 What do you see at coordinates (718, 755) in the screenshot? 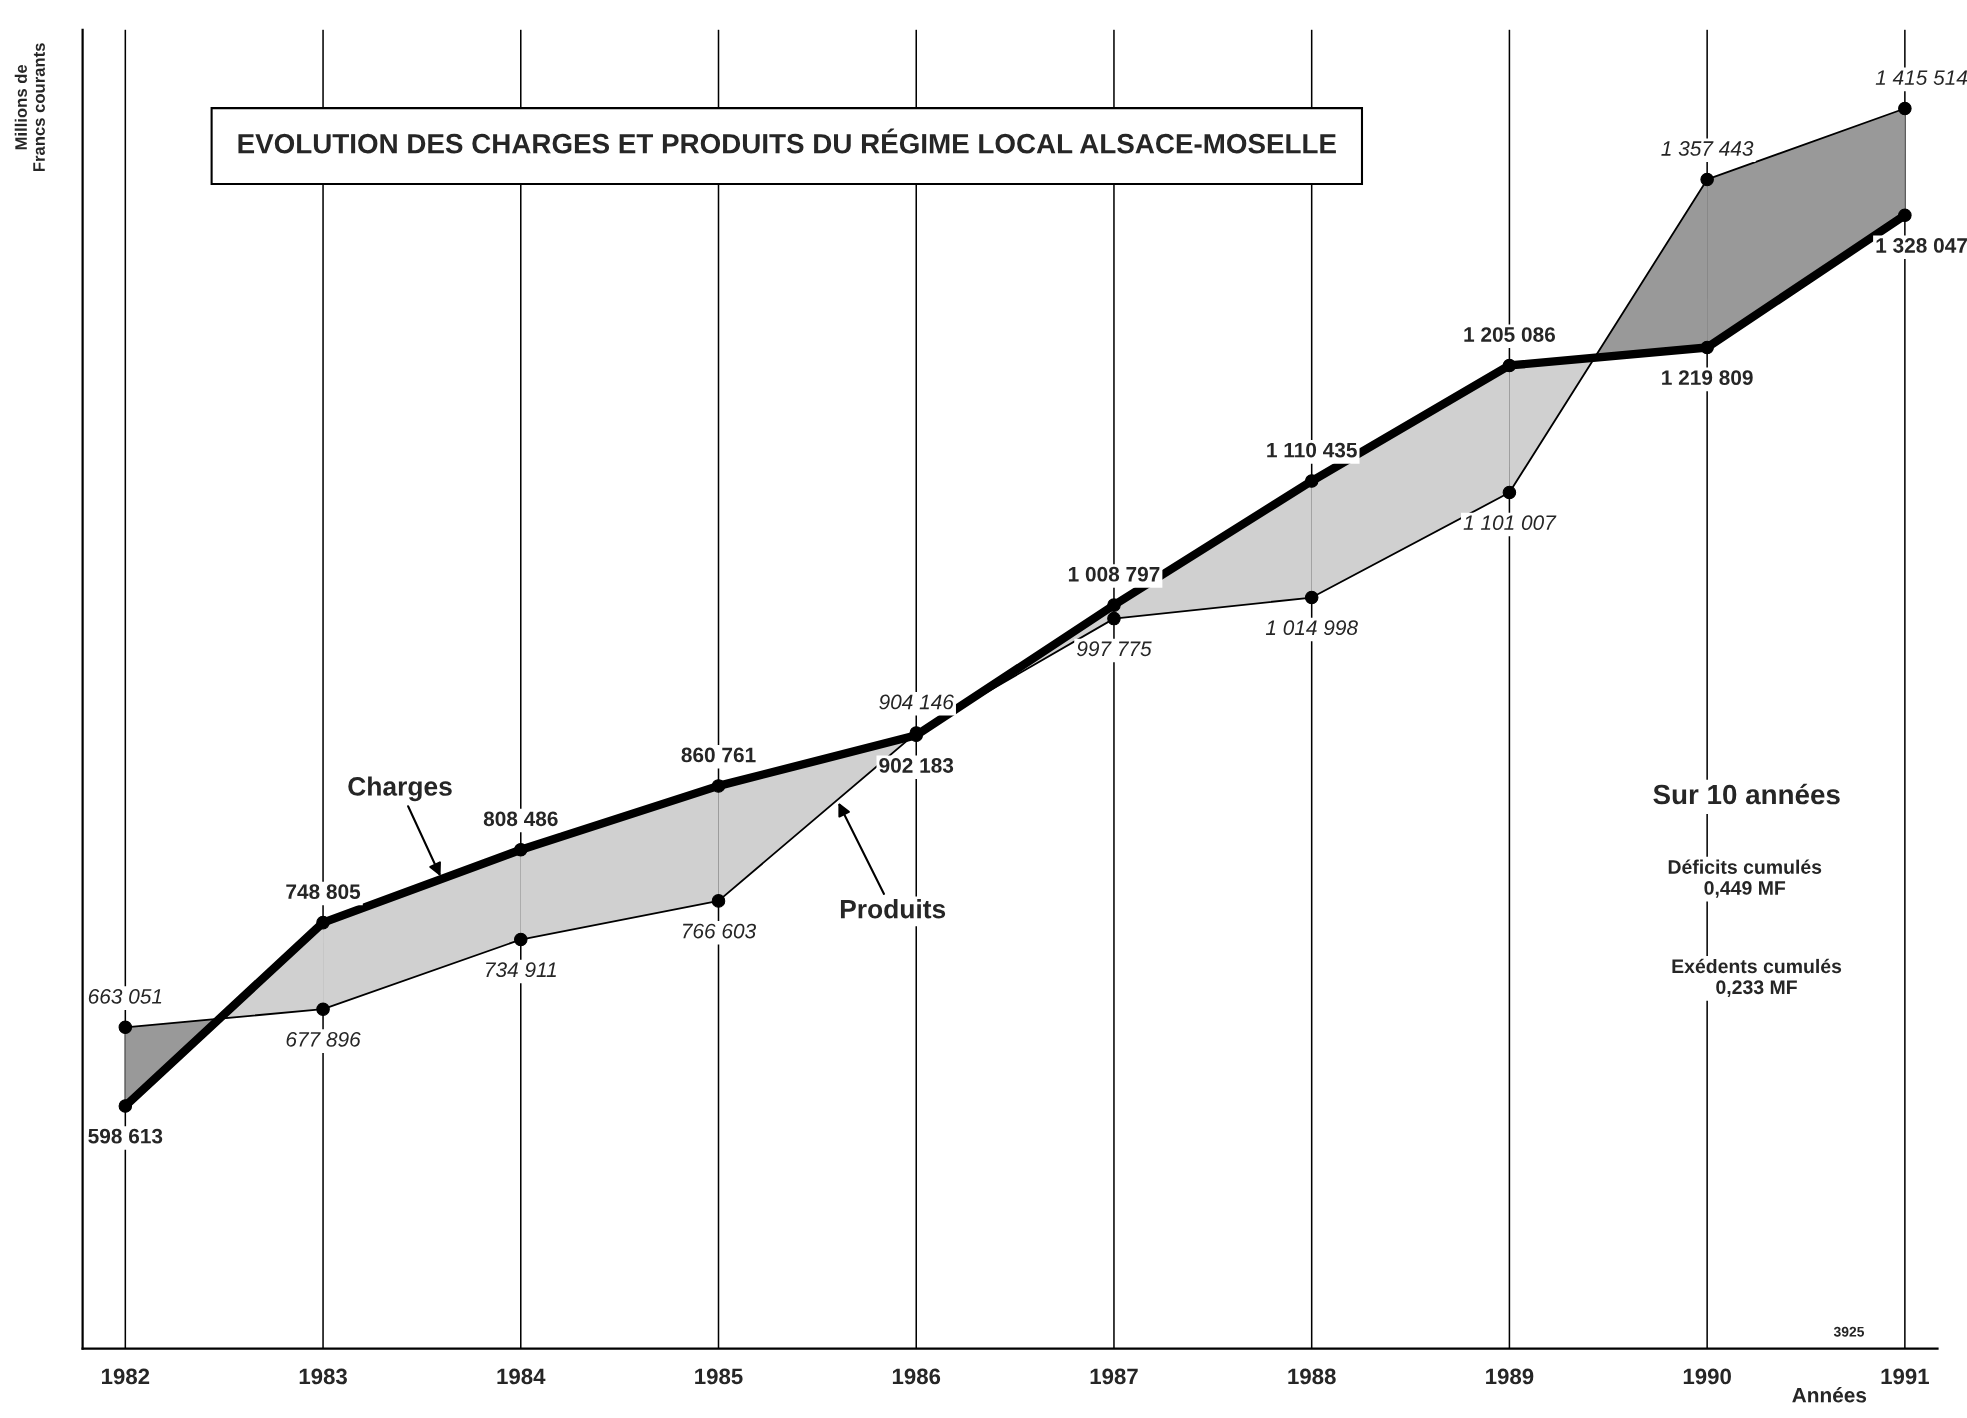
I see `data-label: 860 761` at bounding box center [718, 755].